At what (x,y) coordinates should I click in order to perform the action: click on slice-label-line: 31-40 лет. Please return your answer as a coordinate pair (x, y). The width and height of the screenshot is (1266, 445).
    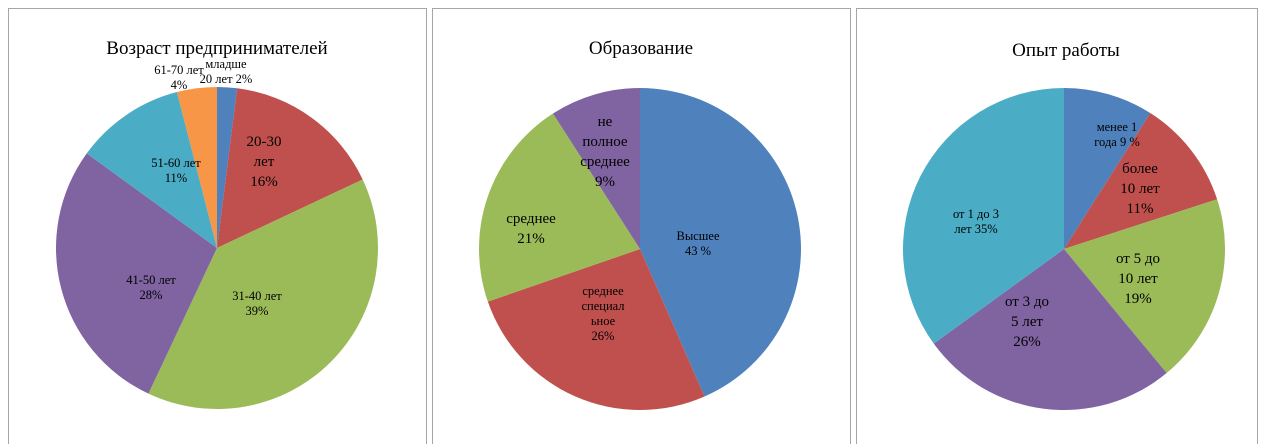
    Looking at the image, I should click on (257, 296).